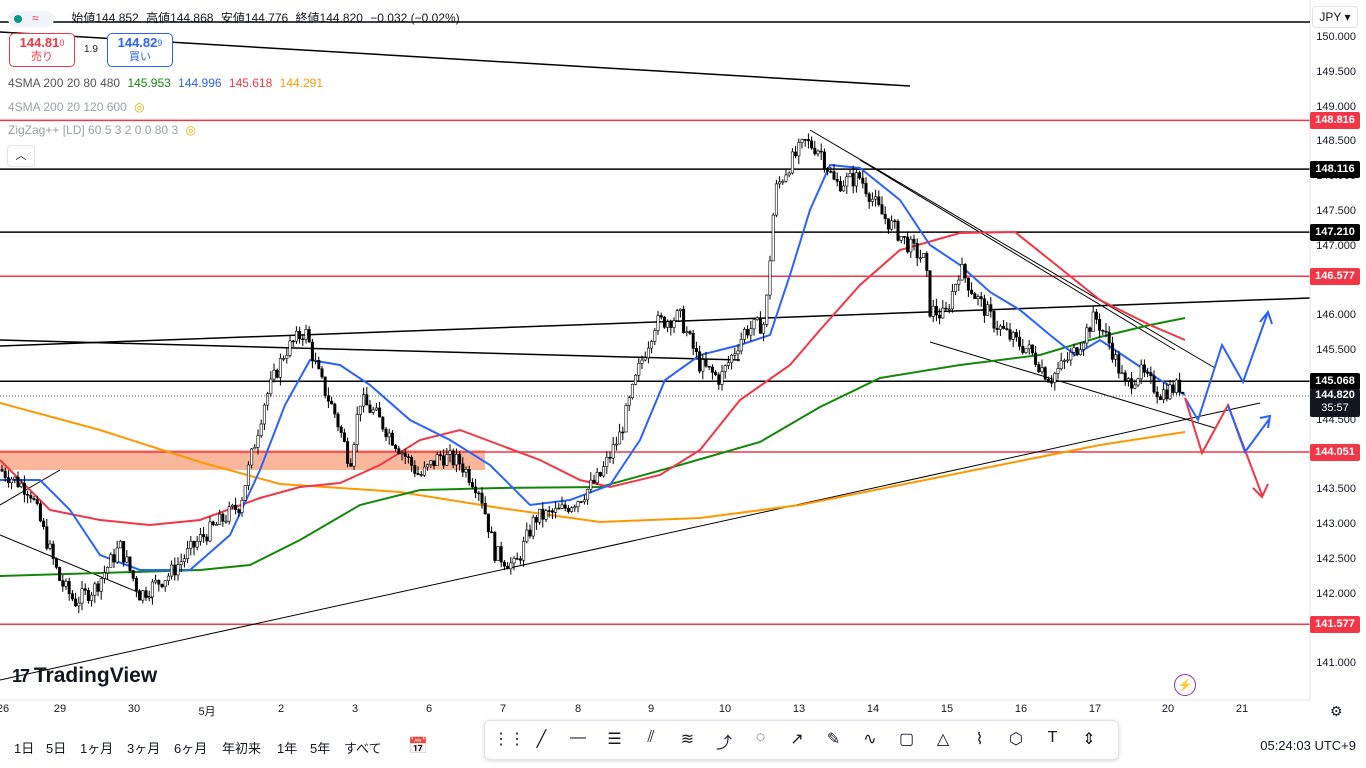  Describe the element at coordinates (541, 739) in the screenshot. I see `trend-line-icon: ╱` at that location.